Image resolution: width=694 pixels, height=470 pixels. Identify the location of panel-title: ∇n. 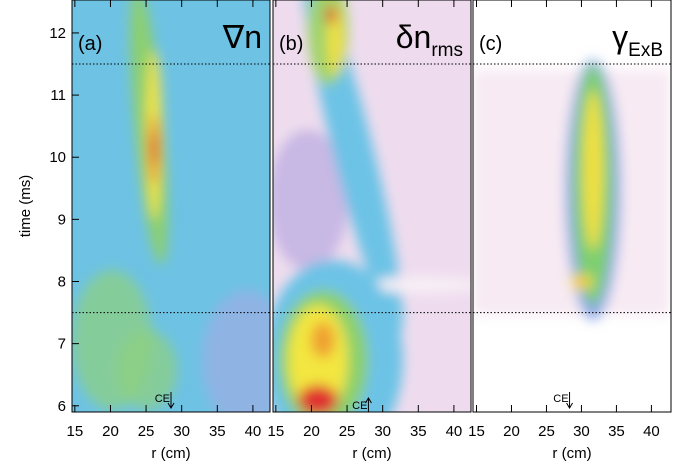
(242, 37).